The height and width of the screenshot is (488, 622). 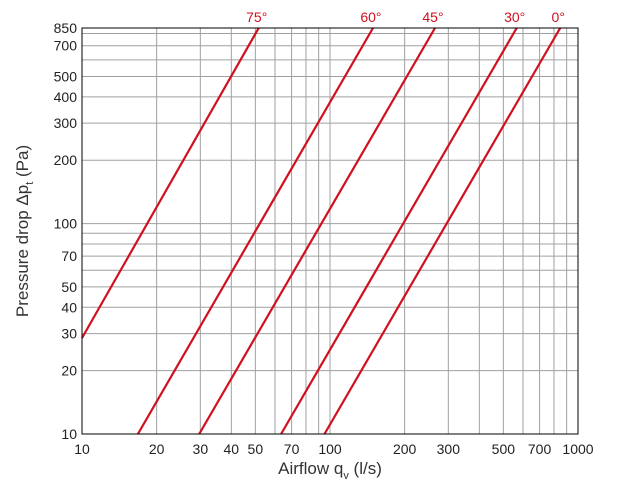 What do you see at coordinates (256, 17) in the screenshot?
I see `series-label-0: 75°` at bounding box center [256, 17].